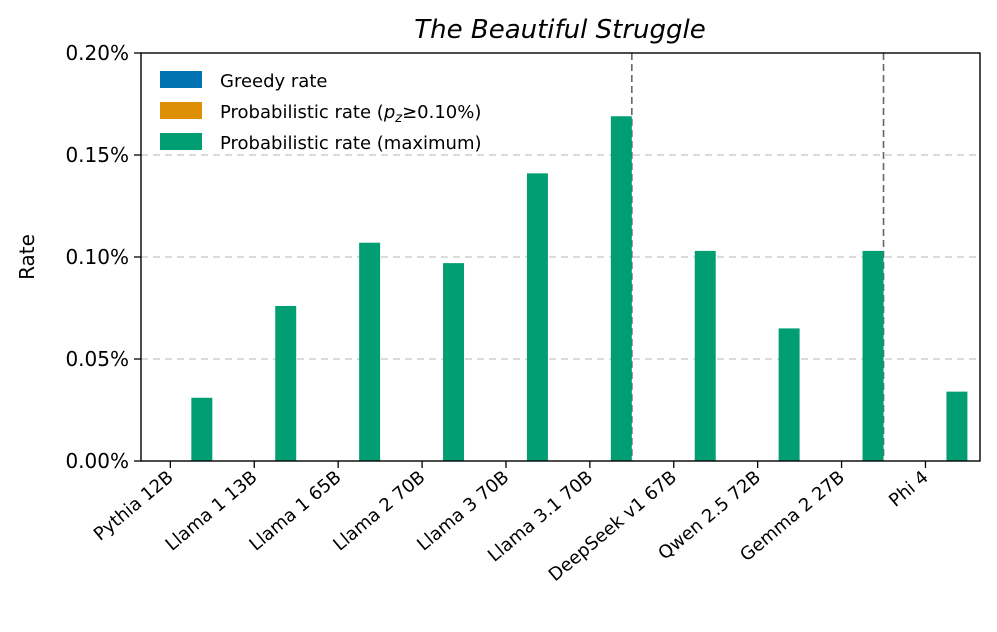  Describe the element at coordinates (97, 155) in the screenshot. I see `y-tick-label: 0.15%` at that location.